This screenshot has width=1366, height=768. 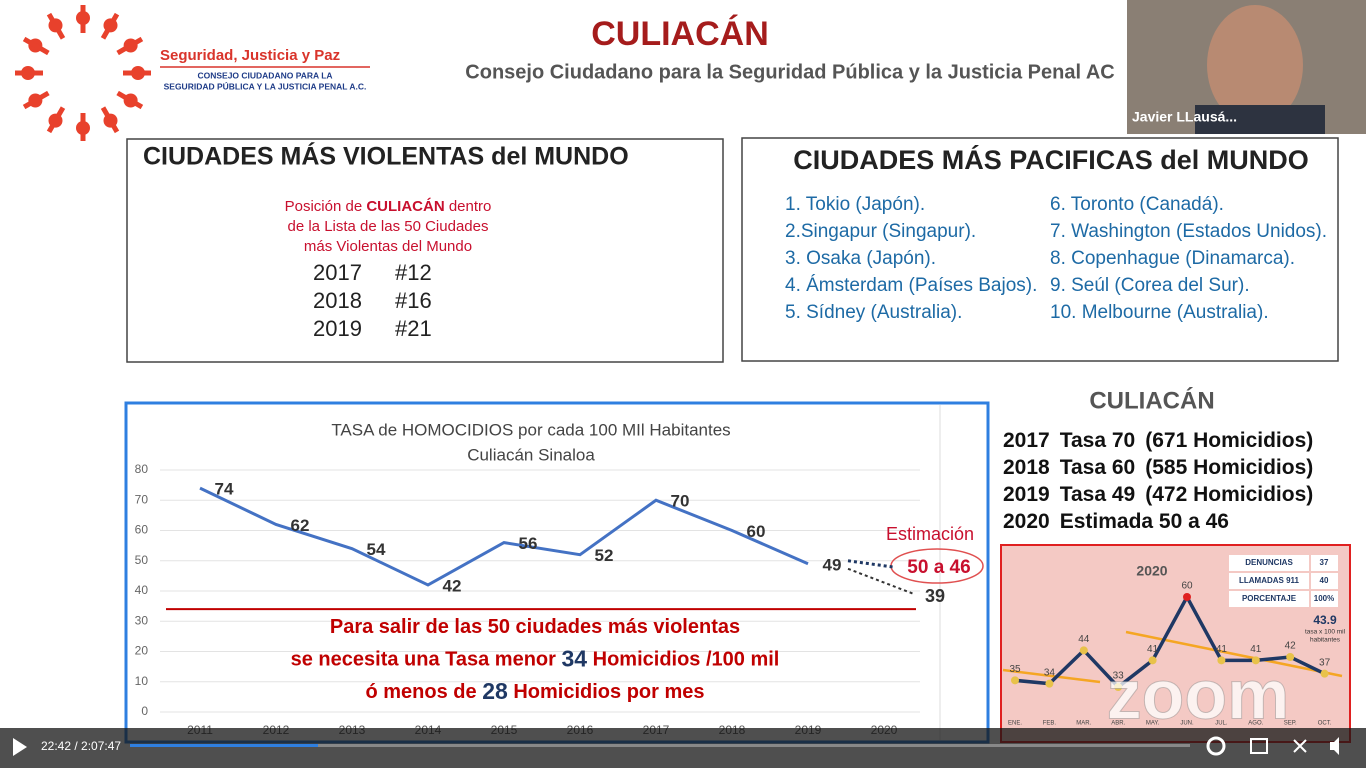 What do you see at coordinates (1153, 649) in the screenshot?
I see `mini-value: 41` at bounding box center [1153, 649].